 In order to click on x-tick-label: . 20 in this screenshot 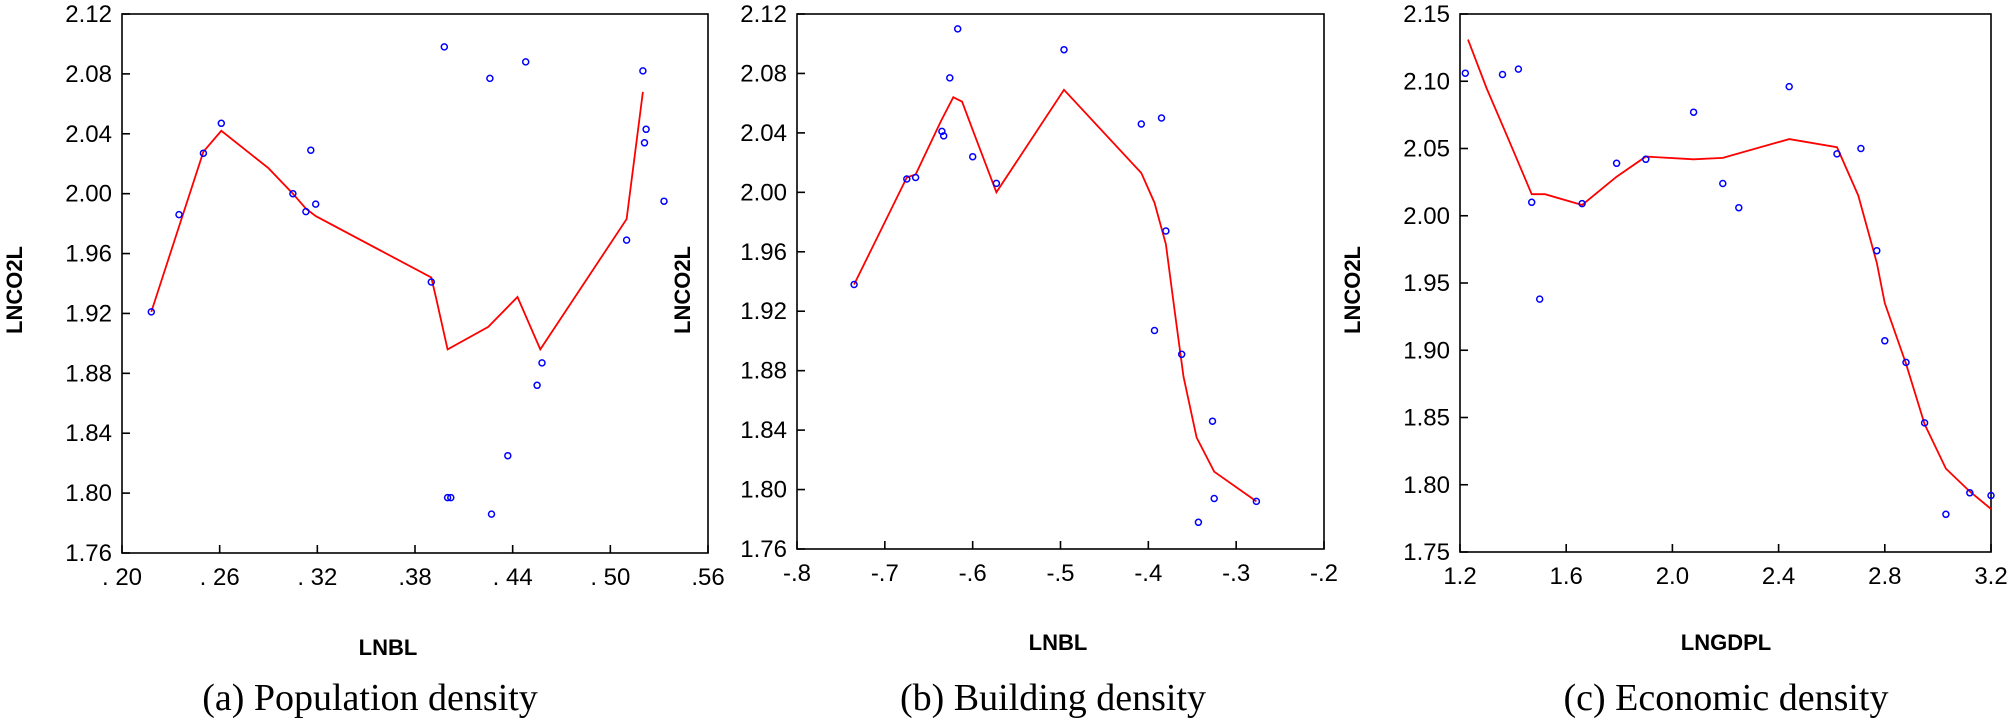, I will do `click(122, 577)`.